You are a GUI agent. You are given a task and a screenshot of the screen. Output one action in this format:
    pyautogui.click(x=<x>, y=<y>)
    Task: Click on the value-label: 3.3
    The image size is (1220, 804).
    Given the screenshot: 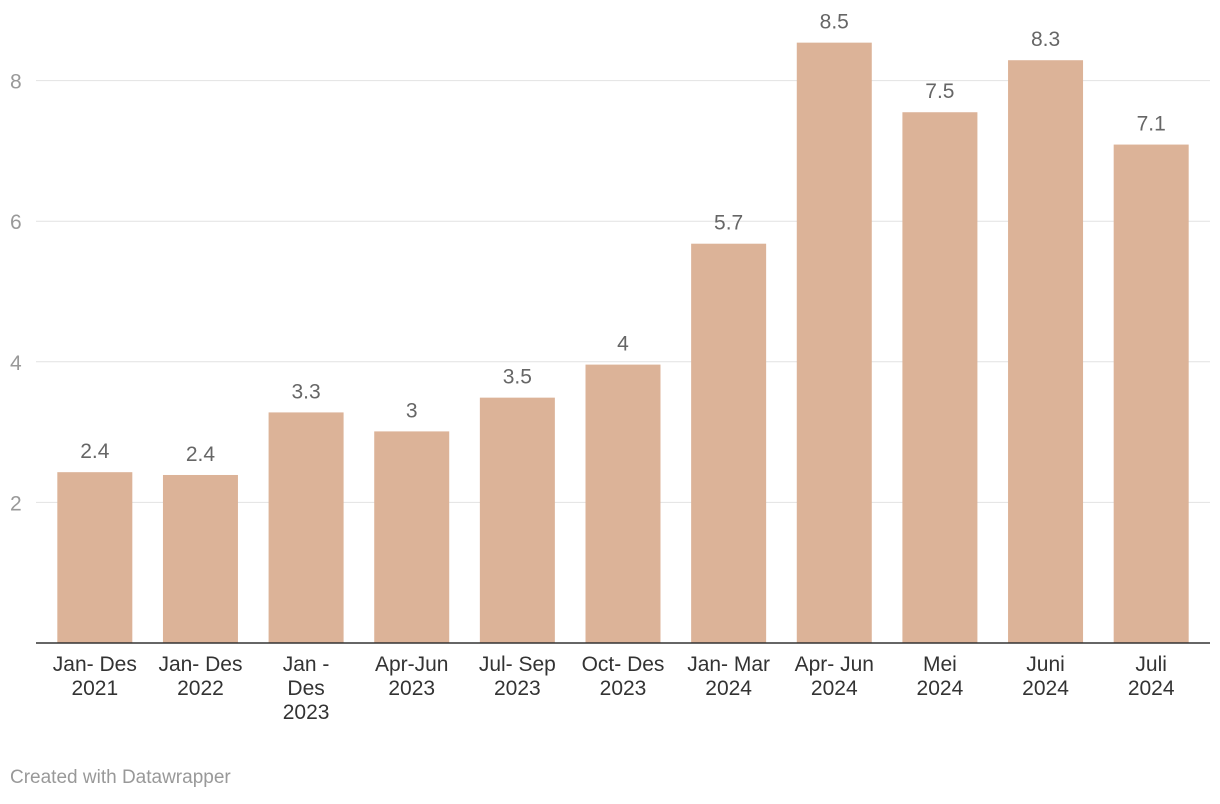 What is the action you would take?
    pyautogui.click(x=305, y=391)
    